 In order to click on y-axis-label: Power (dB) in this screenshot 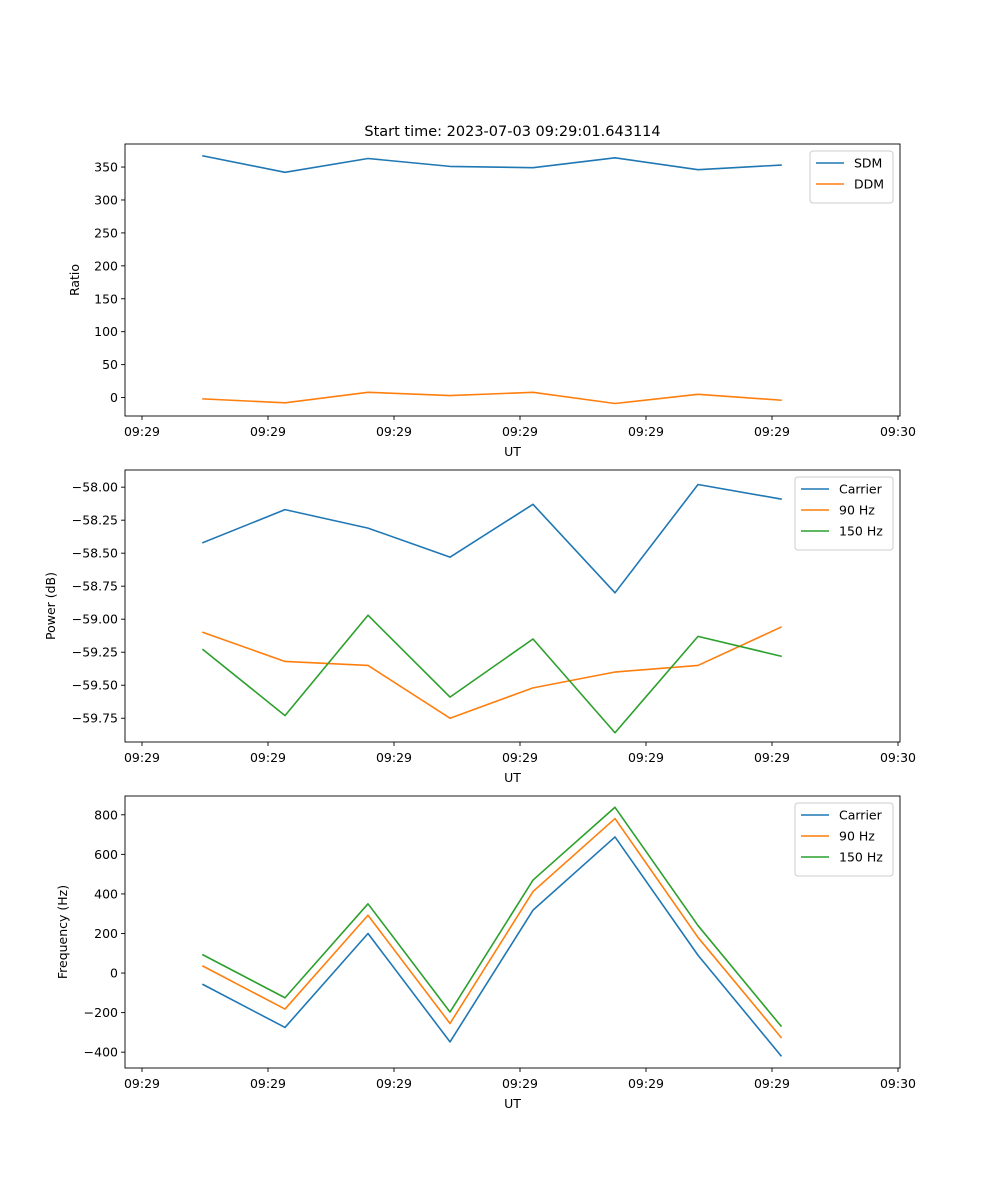, I will do `click(50, 606)`.